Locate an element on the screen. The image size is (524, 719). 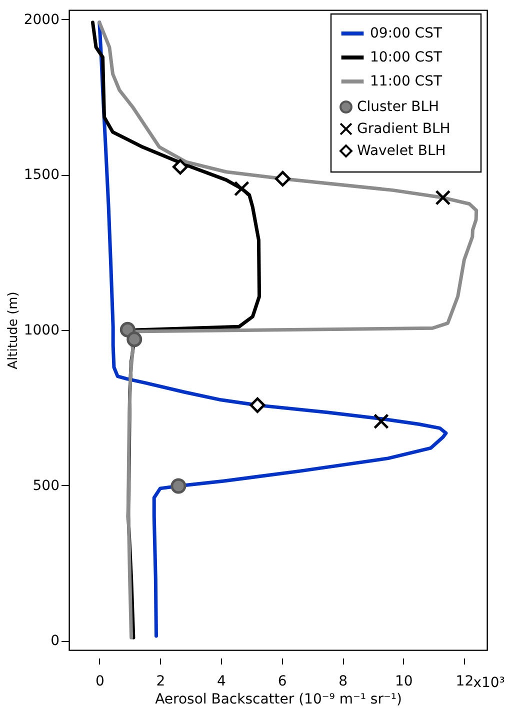
y-tick-label: 2000 is located at coordinates (42, 20).